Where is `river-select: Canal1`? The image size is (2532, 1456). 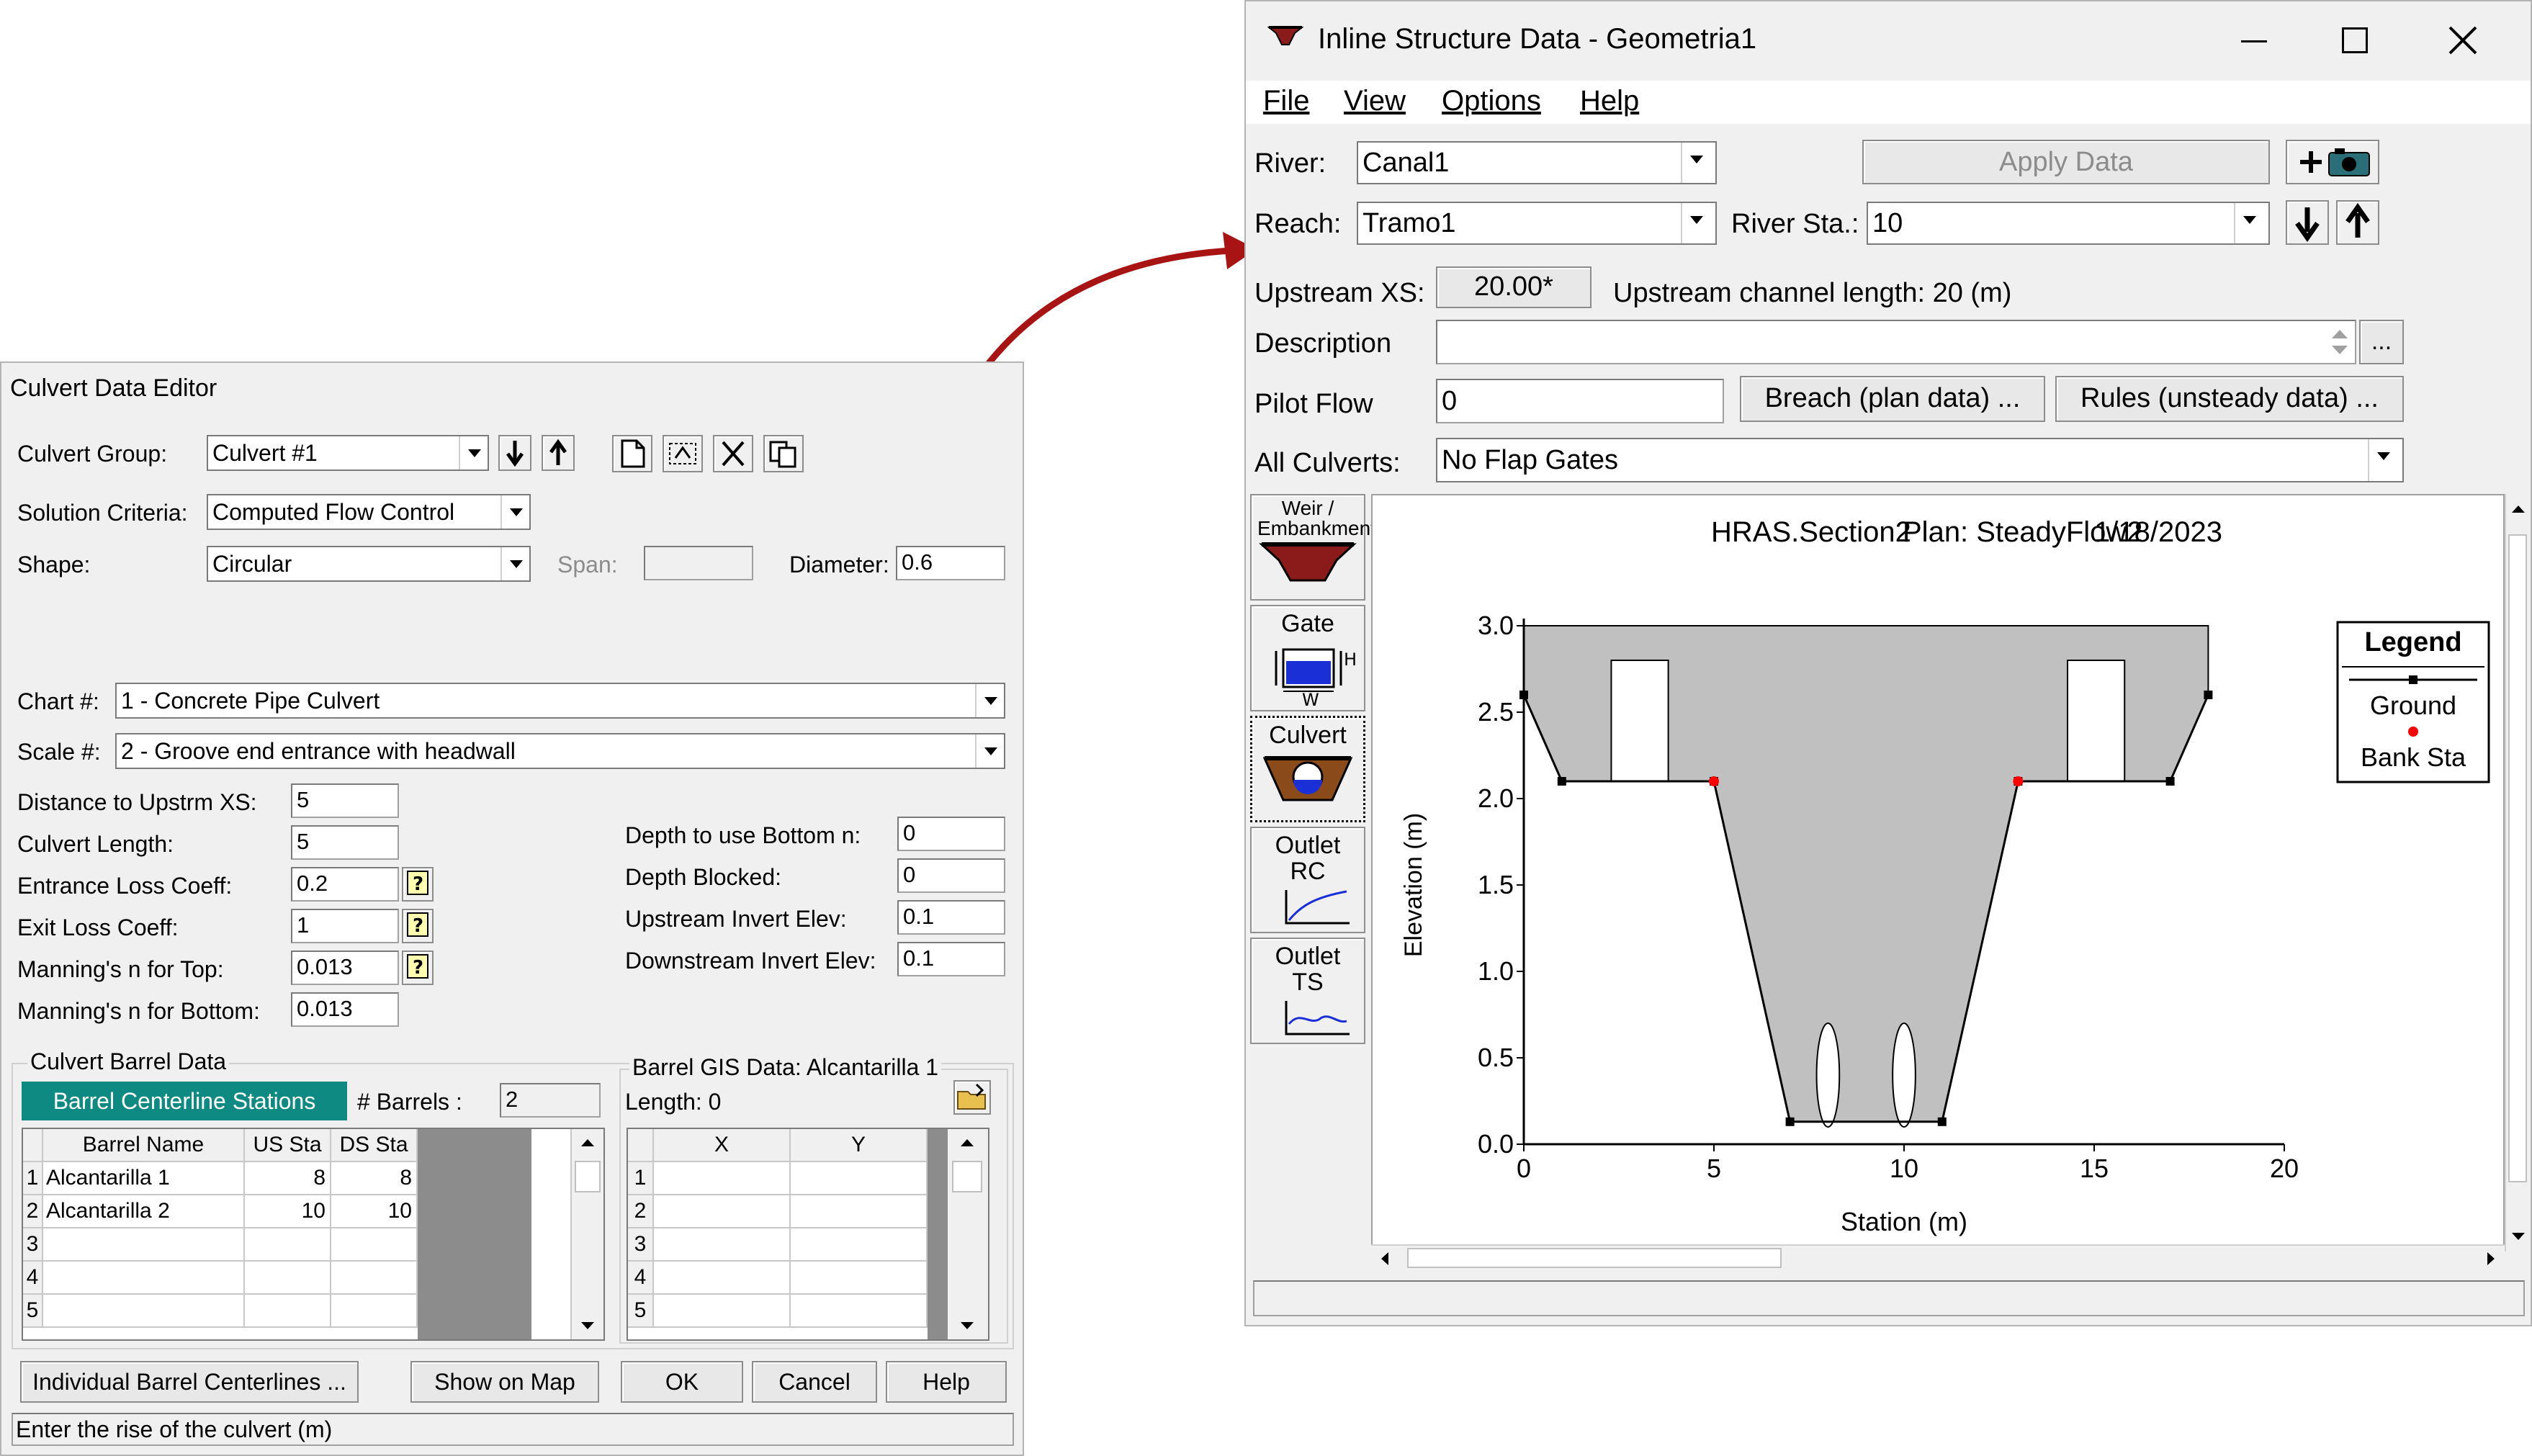
river-select: Canal1 is located at coordinates (1537, 162).